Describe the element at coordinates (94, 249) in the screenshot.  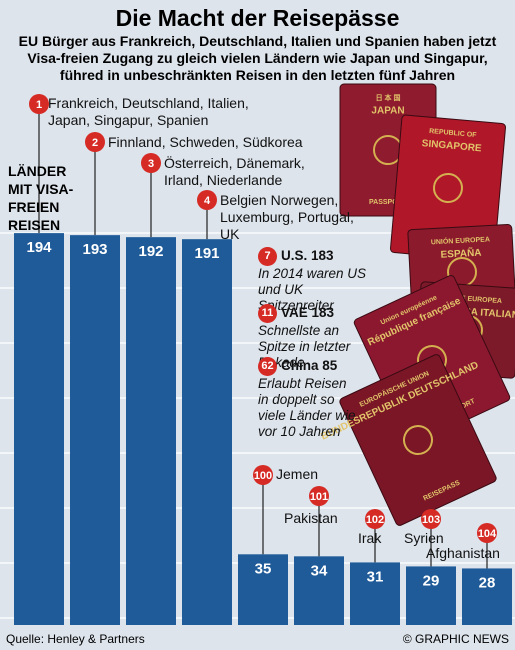
I see `value-label: 193` at that location.